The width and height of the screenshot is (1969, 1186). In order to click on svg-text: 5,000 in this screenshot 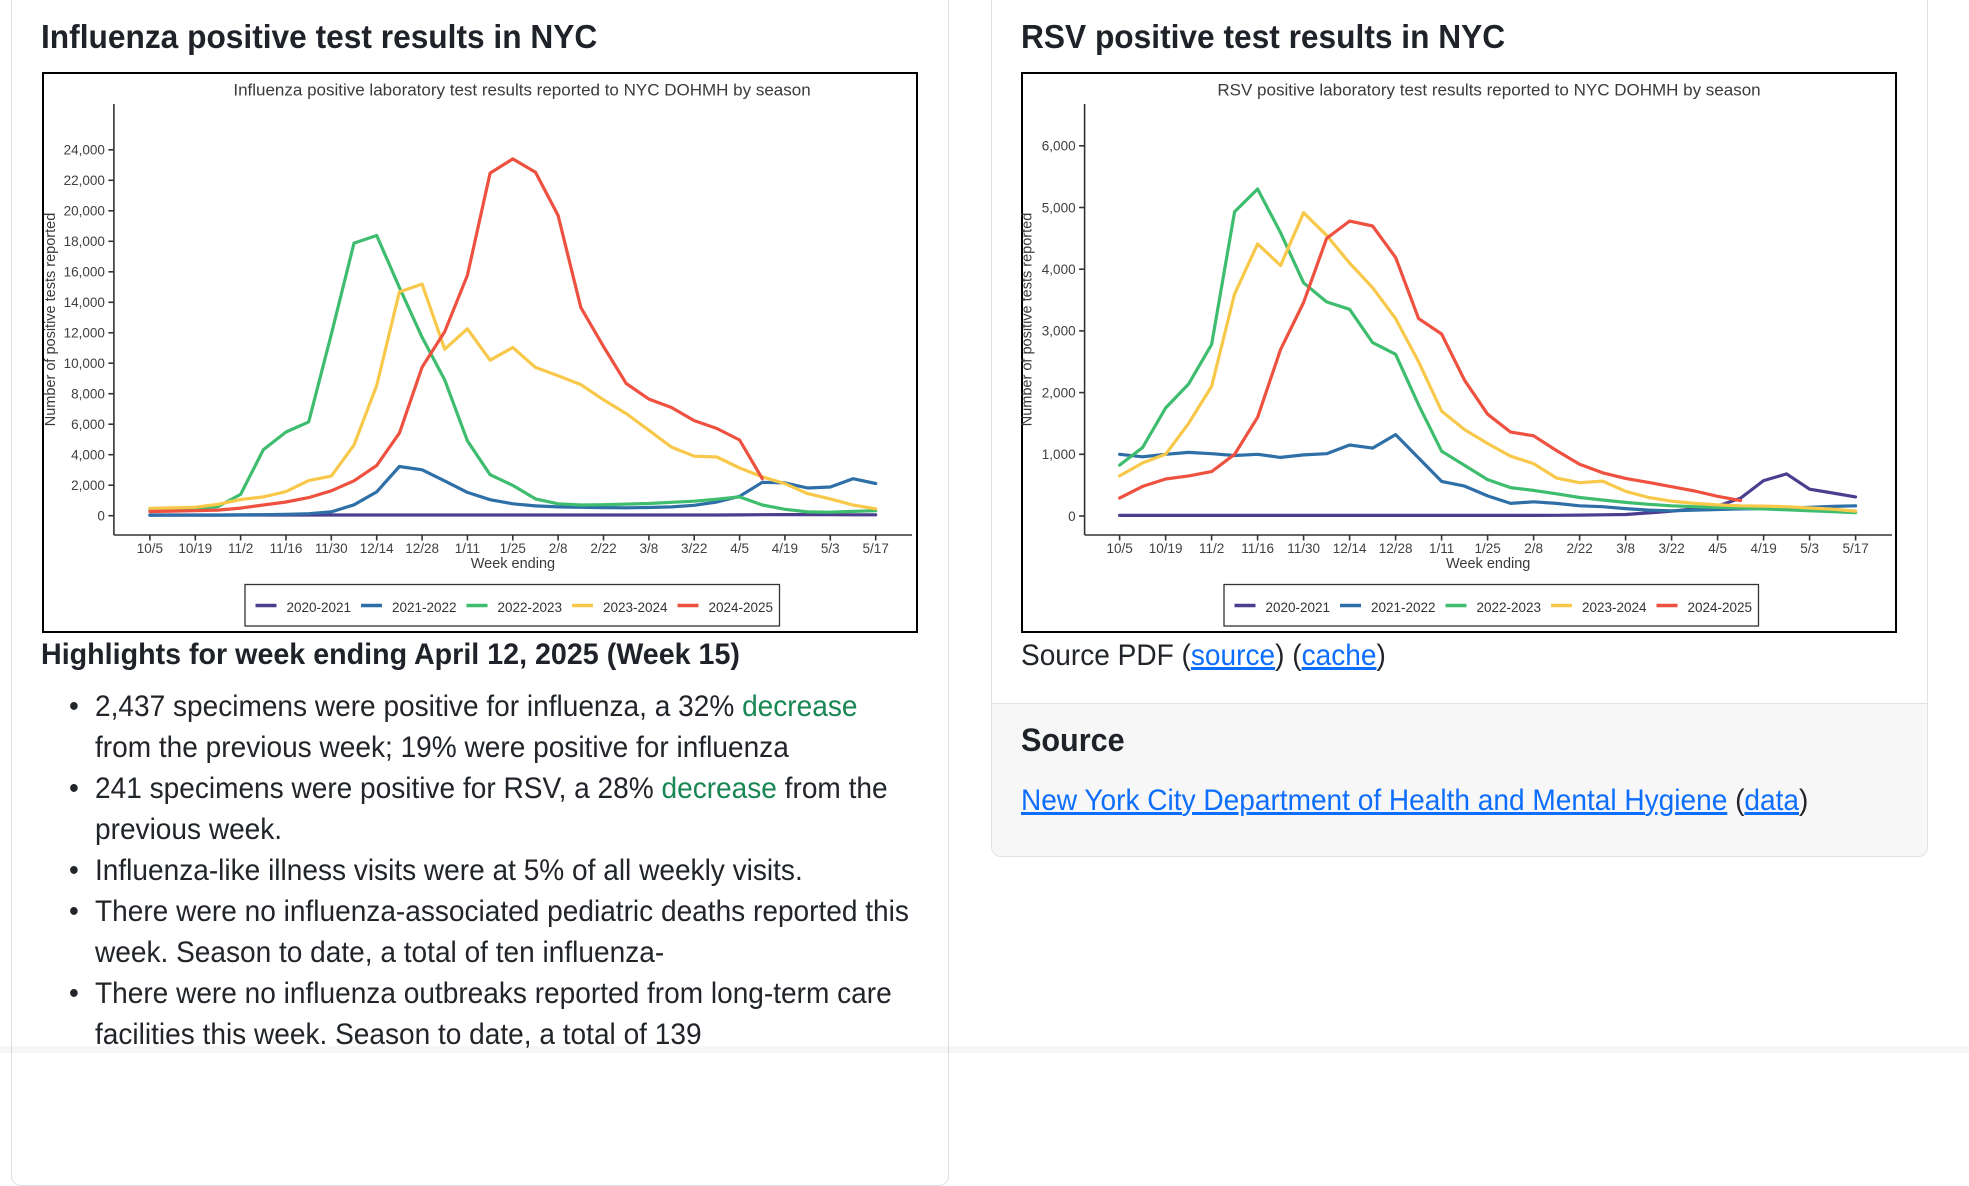, I will do `click(1059, 207)`.